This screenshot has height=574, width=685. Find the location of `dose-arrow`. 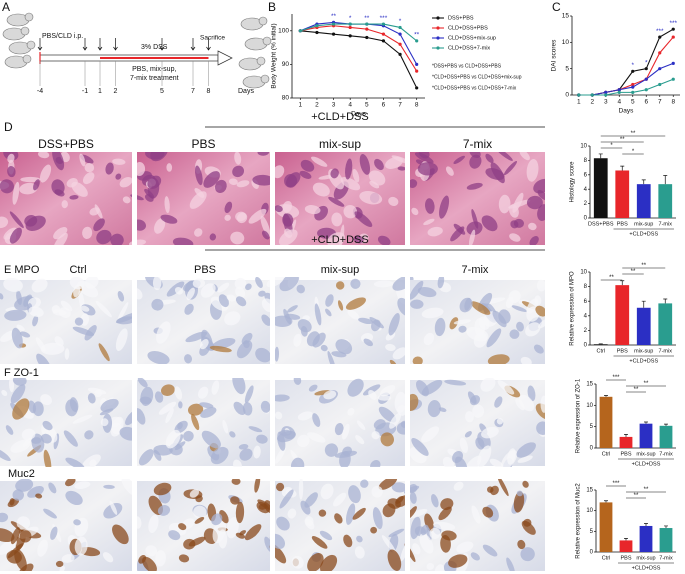

dose-arrow is located at coordinates (193, 44).